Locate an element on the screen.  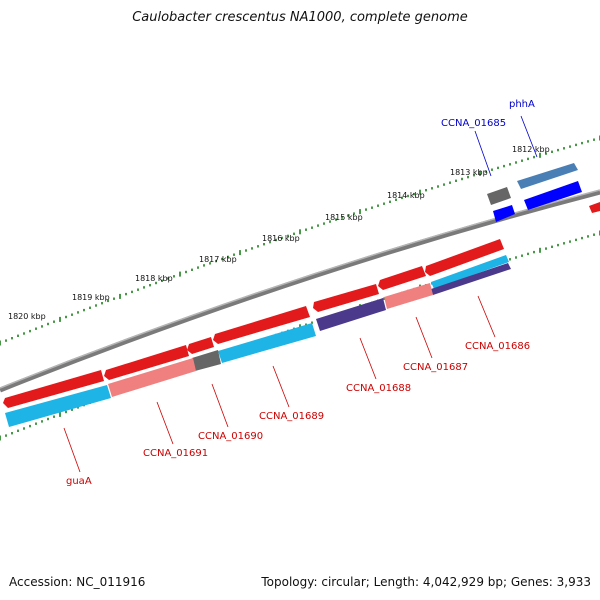
feature-CCNA_01689-lower is located at coordinates (267, 343).